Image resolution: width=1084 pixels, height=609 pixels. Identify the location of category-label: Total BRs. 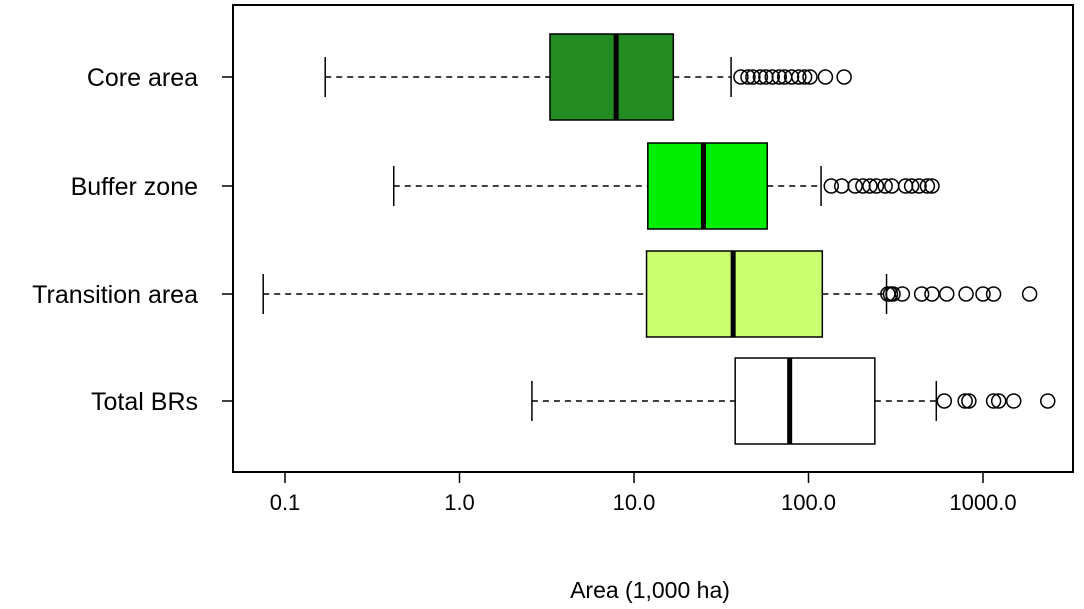
(144, 402).